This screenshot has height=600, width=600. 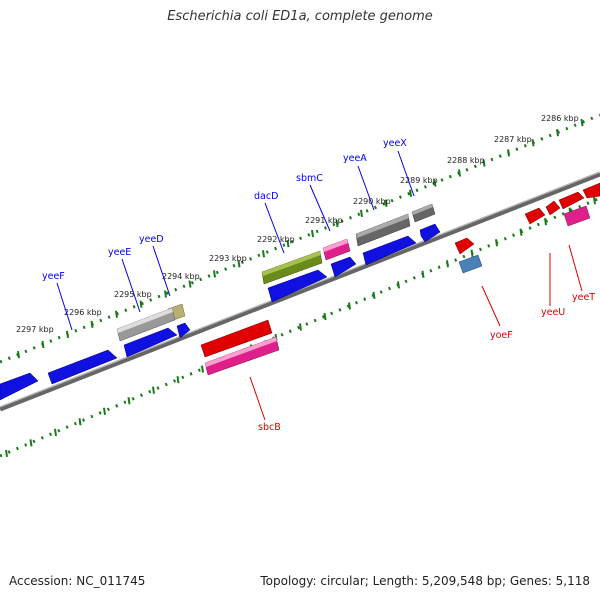 I want to click on gene-yeeE-feature, so click(x=146, y=324).